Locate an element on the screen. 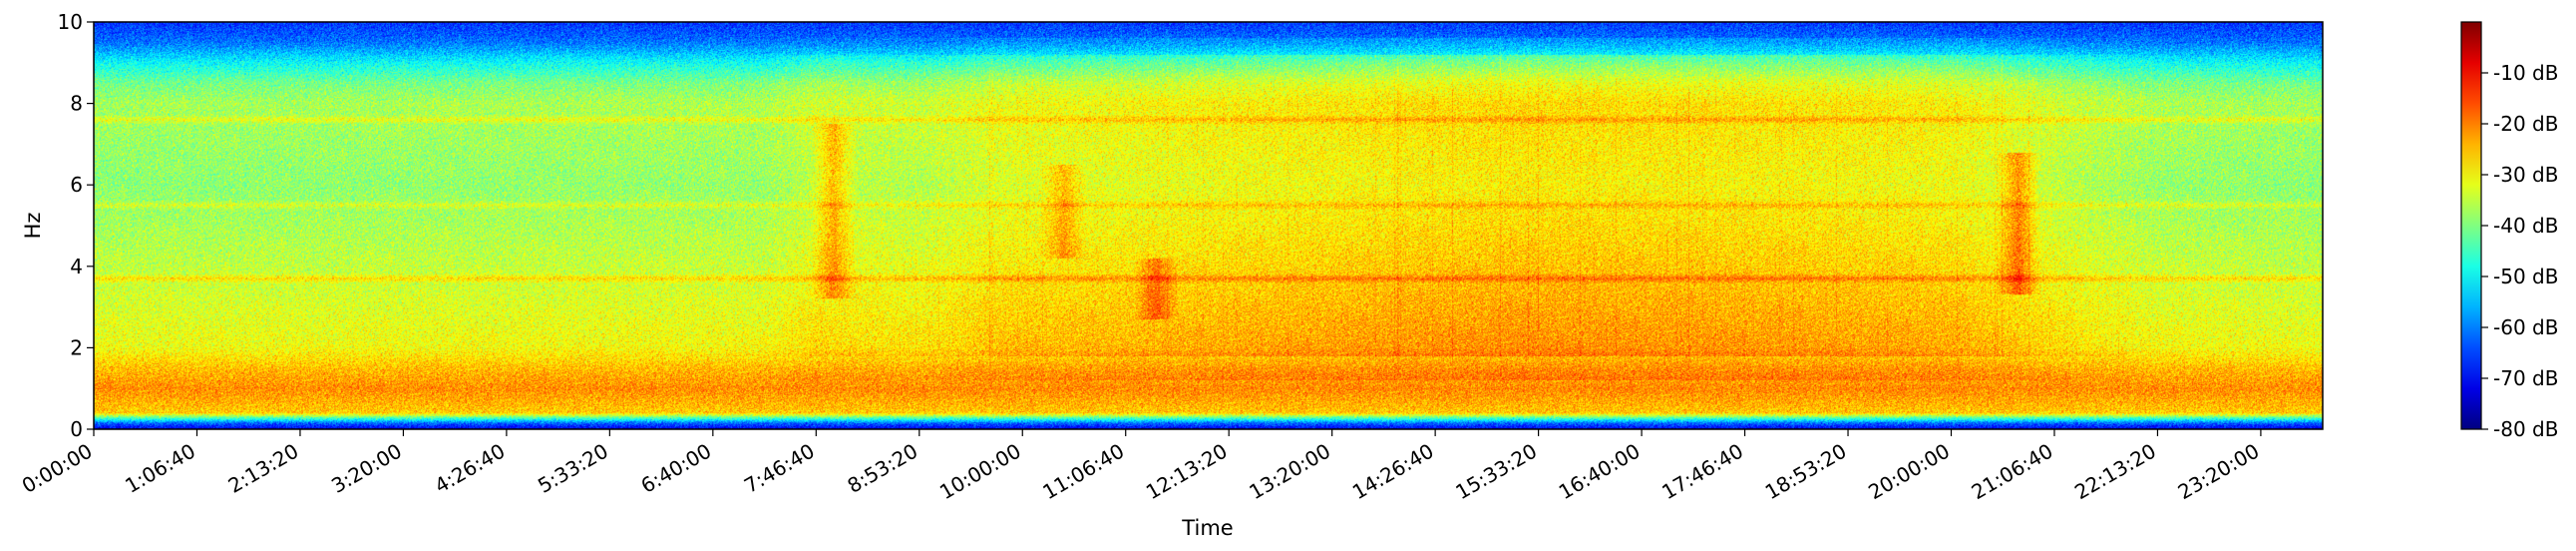  x-tick-label: 13:20:00 is located at coordinates (1289, 472).